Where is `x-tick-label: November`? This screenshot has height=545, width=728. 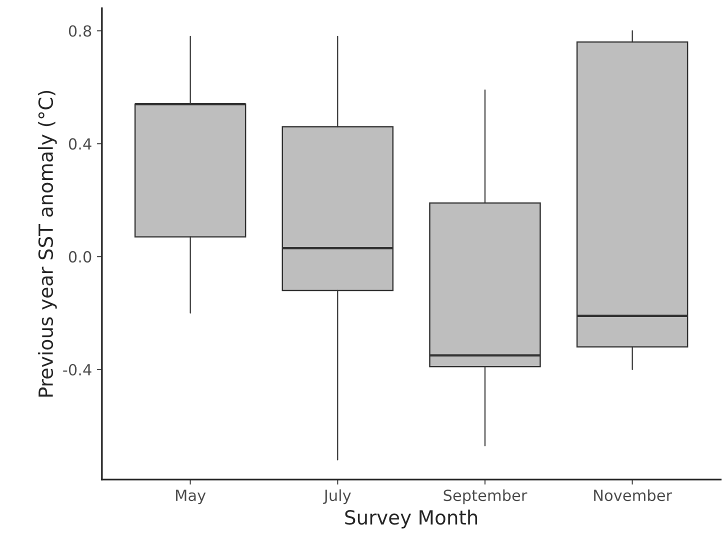 x-tick-label: November is located at coordinates (633, 495).